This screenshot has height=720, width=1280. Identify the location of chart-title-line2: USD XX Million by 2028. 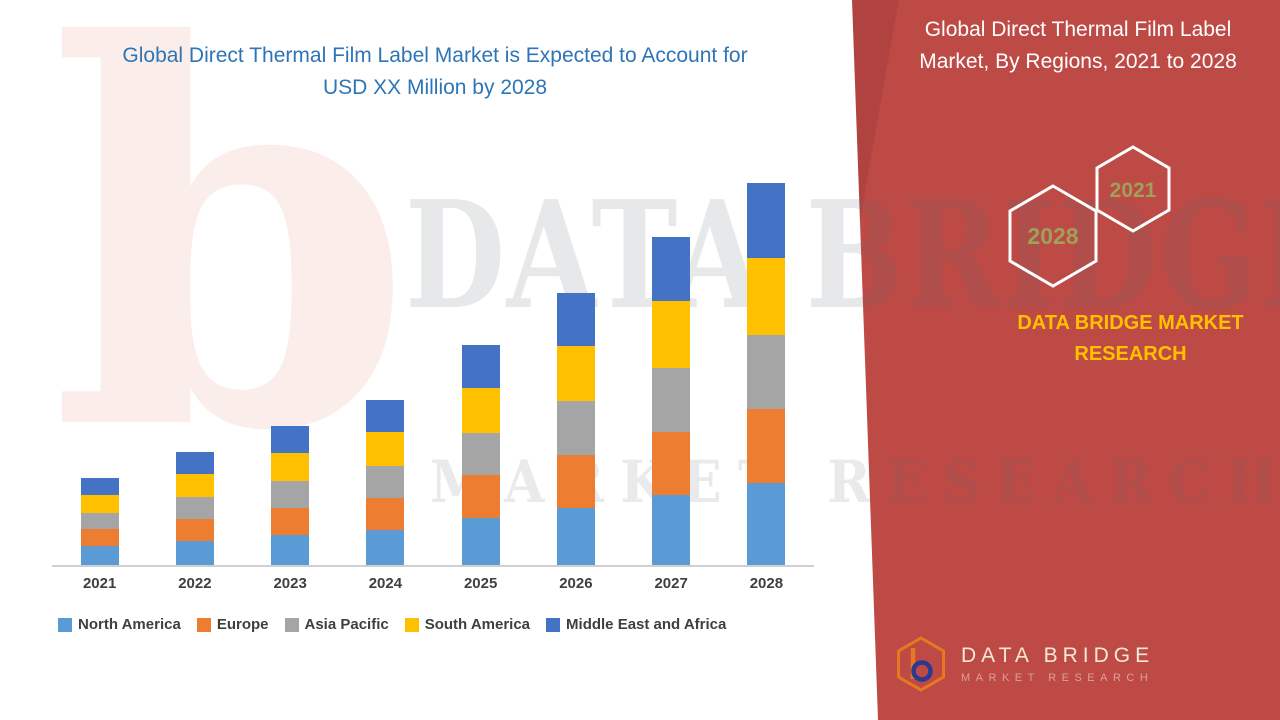
(435, 87).